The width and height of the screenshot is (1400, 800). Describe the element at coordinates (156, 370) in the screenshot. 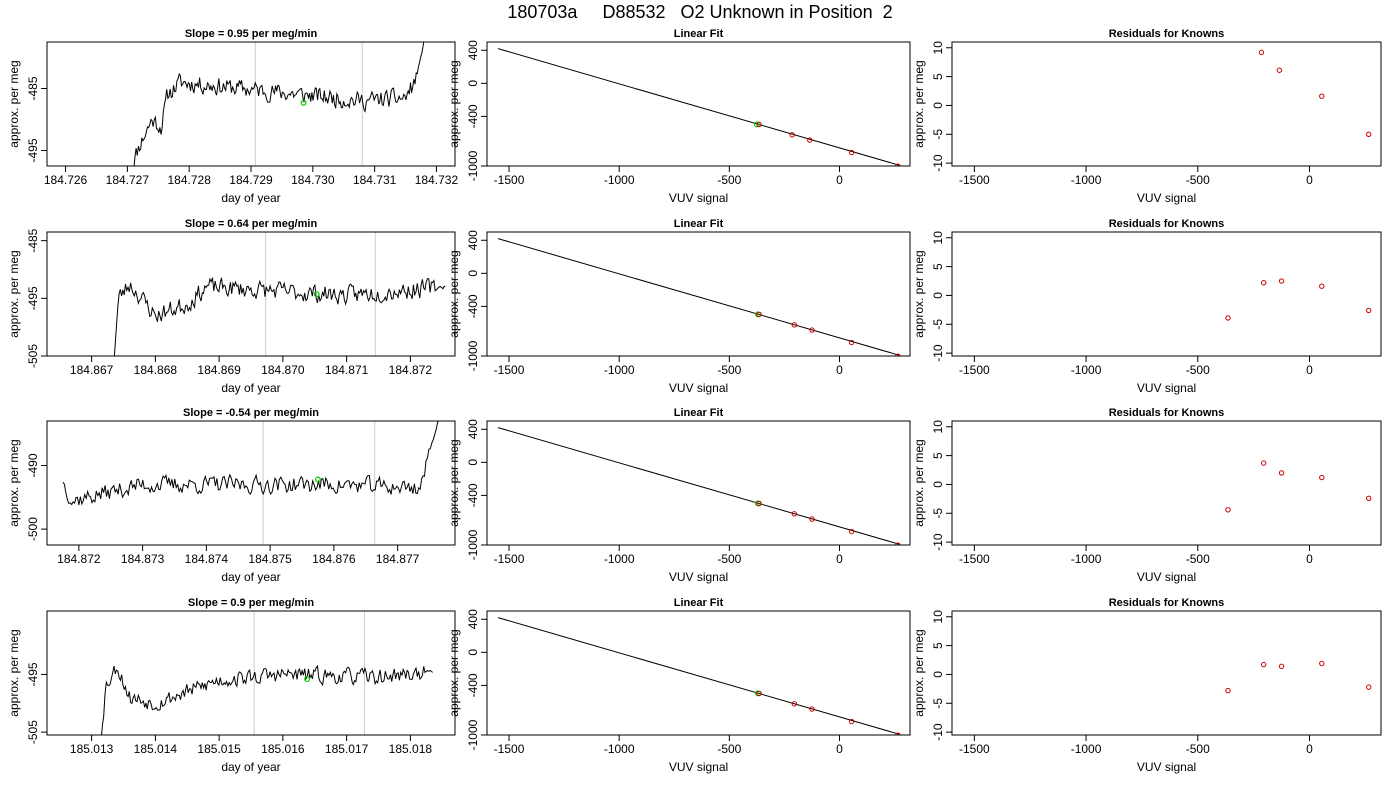

I see `x-tick-label: 184.868` at that location.